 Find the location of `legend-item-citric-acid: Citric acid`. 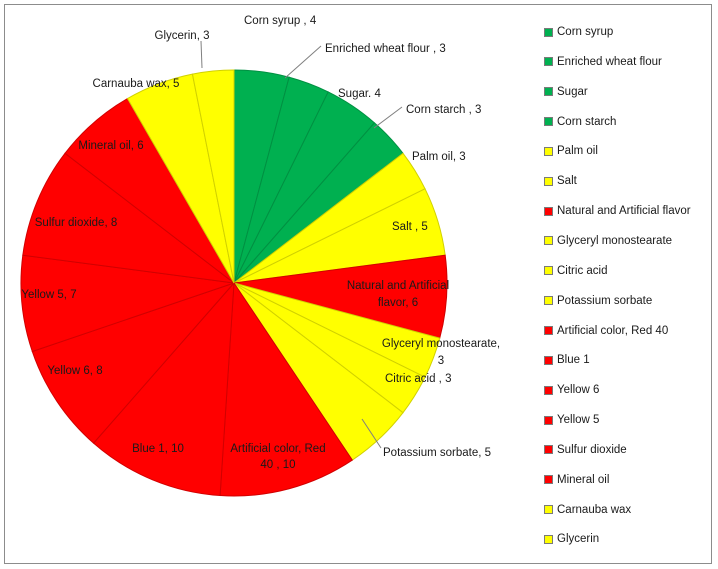

legend-item-citric-acid: Citric acid is located at coordinates (575, 271).